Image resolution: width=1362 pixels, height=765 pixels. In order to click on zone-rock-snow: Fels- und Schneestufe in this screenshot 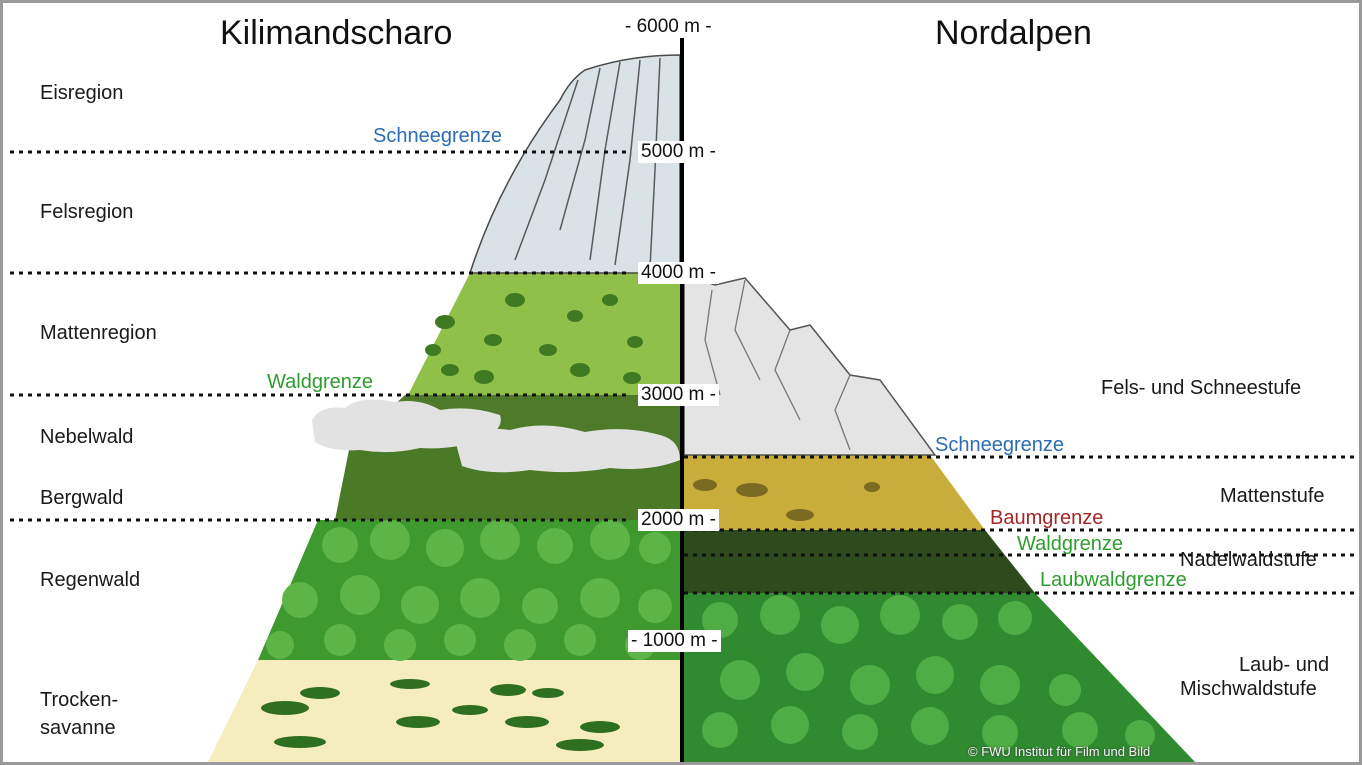, I will do `click(1201, 388)`.